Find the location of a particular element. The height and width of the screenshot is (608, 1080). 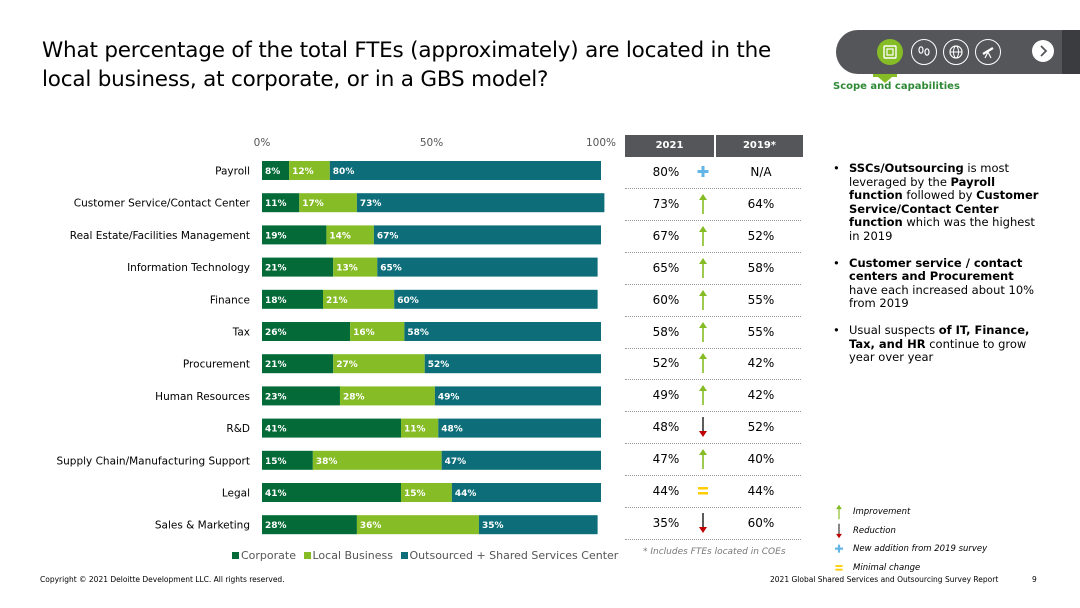

table-row: 80% N/A is located at coordinates (713, 173).